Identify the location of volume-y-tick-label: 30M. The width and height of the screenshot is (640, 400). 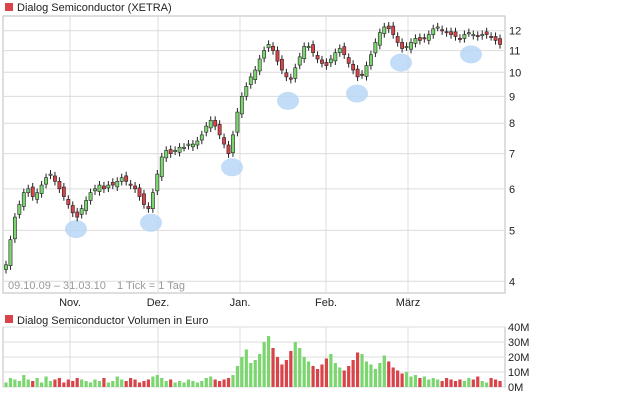
(518, 343).